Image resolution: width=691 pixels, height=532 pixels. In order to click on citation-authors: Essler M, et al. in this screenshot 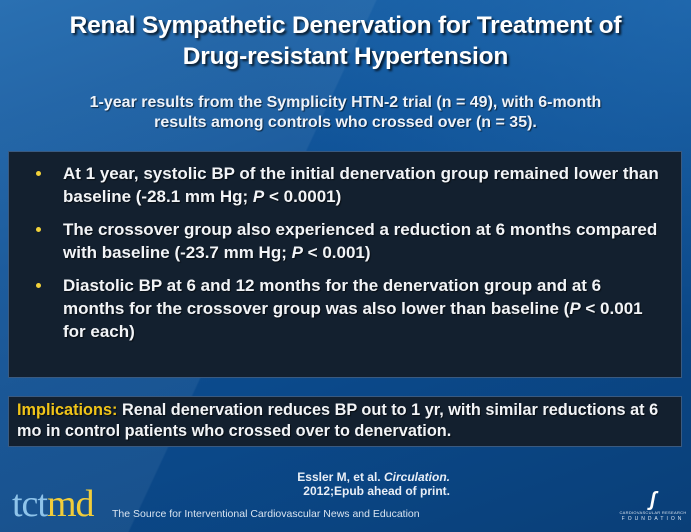, I will do `click(340, 477)`.